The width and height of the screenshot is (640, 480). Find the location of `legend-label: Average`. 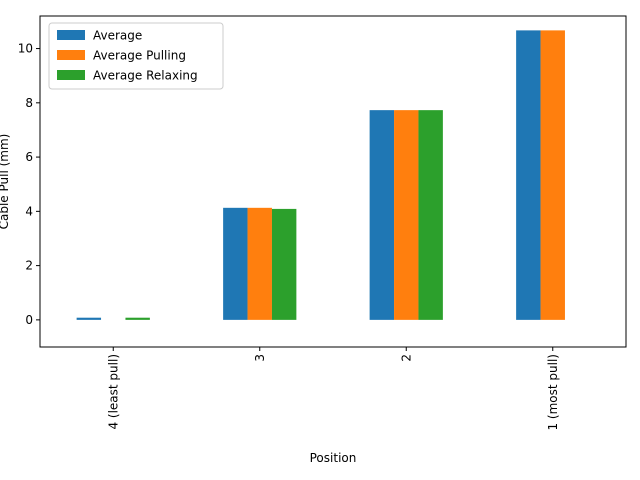

legend-label: Average is located at coordinates (117, 36).